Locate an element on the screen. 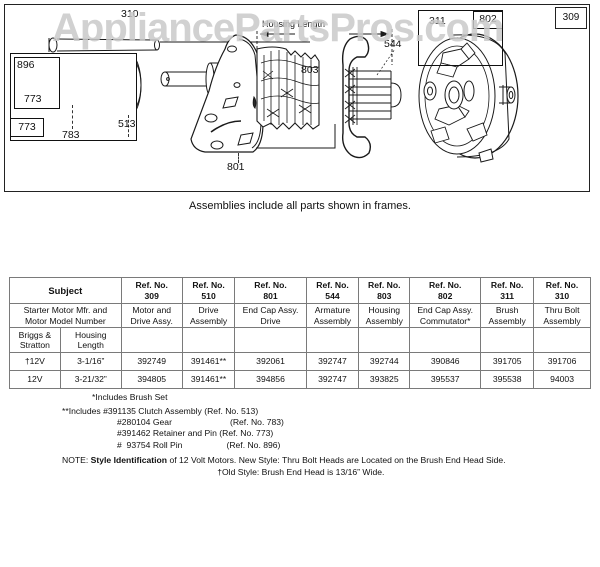 This screenshot has height=567, width=600. note-bold-style-identification: Style Identification is located at coordinates (129, 460).